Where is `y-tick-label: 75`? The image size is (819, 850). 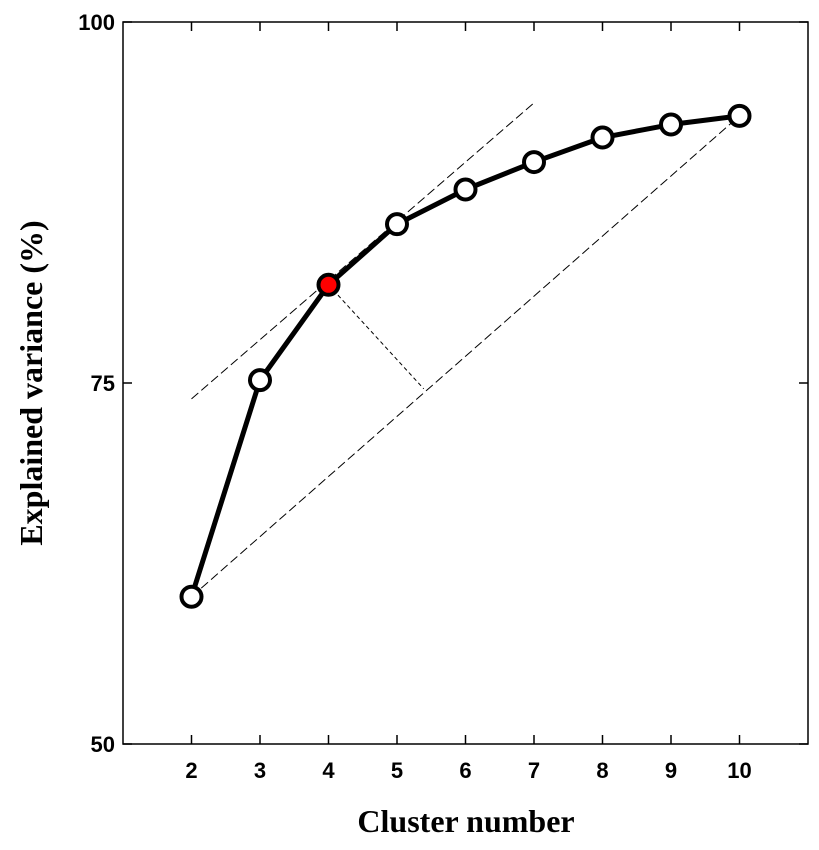 y-tick-label: 75 is located at coordinates (103, 383).